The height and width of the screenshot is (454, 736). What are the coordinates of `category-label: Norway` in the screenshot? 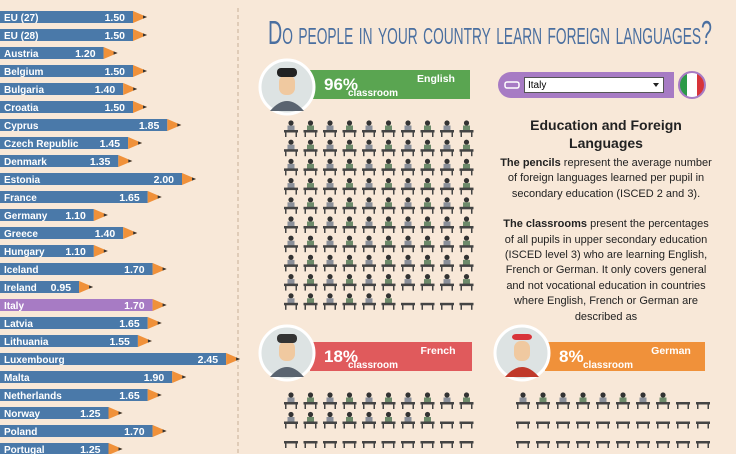 It's located at (22, 414).